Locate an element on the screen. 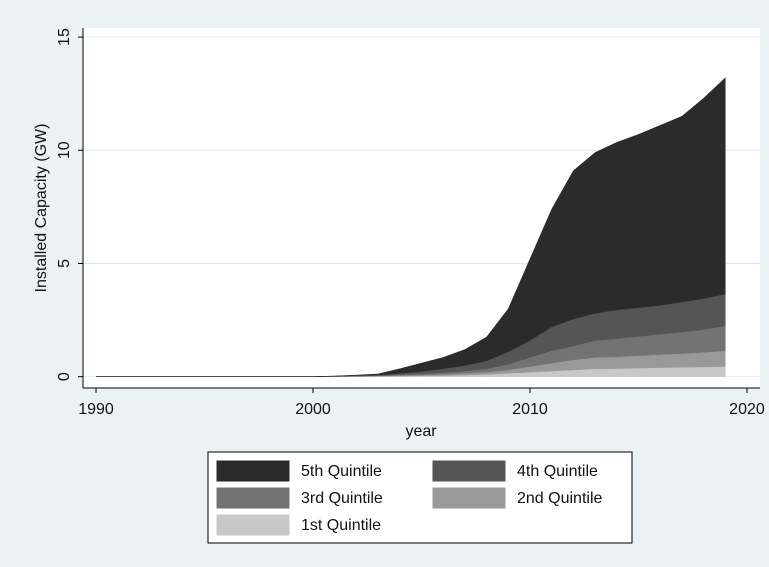  y-tick-label: 15 is located at coordinates (64, 37).